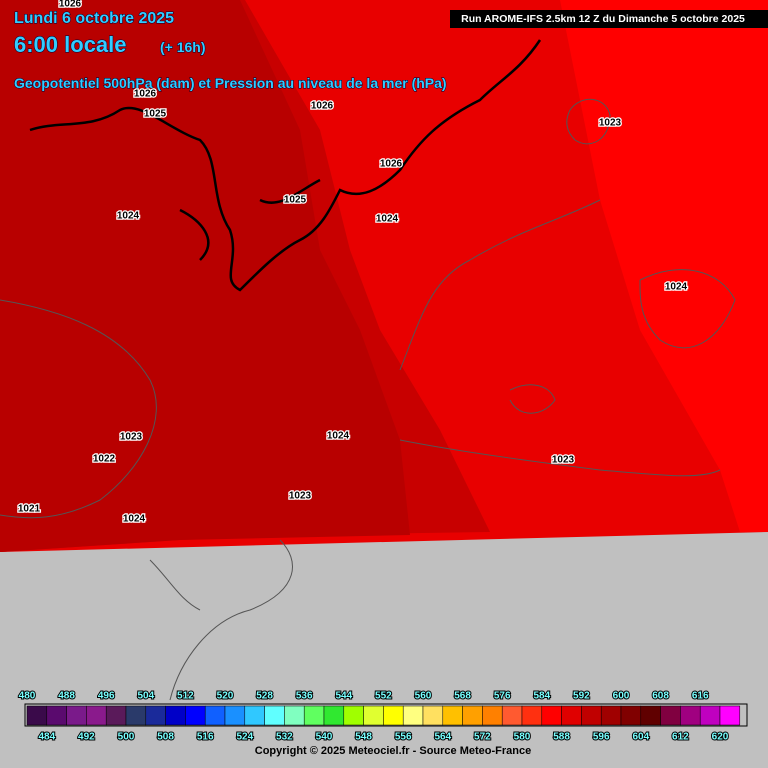 The height and width of the screenshot is (768, 768). What do you see at coordinates (27, 696) in the screenshot?
I see `colorbar-top-label: 480` at bounding box center [27, 696].